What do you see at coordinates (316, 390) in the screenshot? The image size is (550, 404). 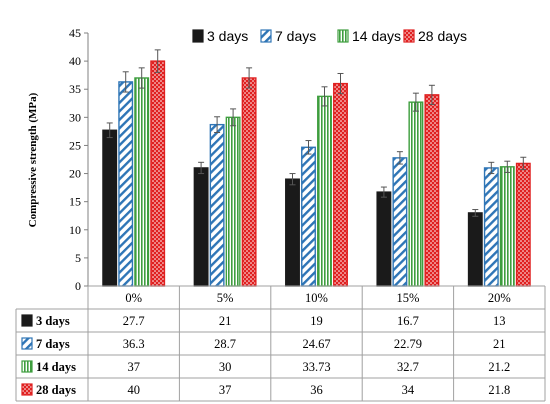 I see `data-label: 36` at bounding box center [316, 390].